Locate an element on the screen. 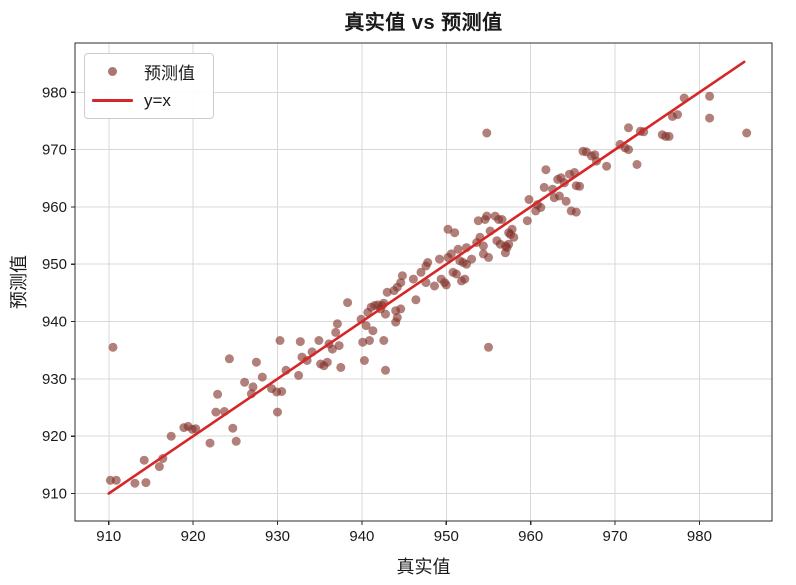  legend-entry-scatter: 预测值 is located at coordinates (150, 71).